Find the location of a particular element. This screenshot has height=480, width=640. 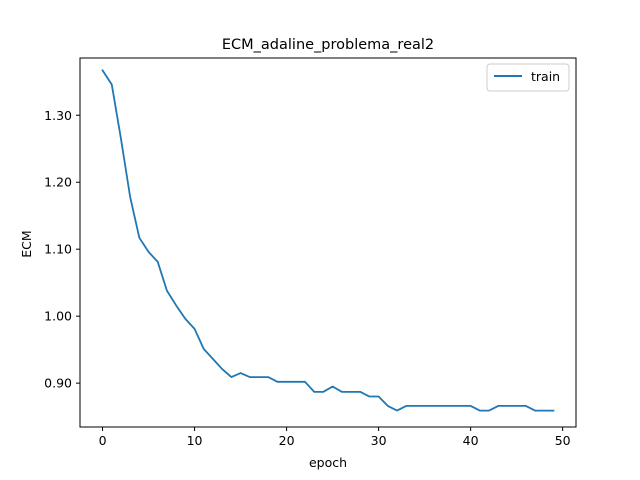

y-tick-label: 0.90 is located at coordinates (58, 383).